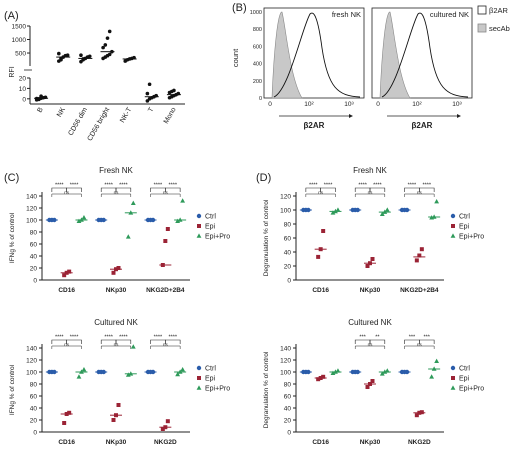  What do you see at coordinates (257, 47) in the screenshot?
I see `y-tick-label: 600` at bounding box center [257, 47].